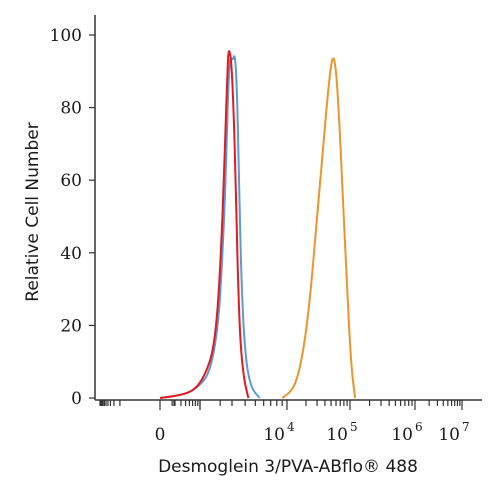  I want to click on x-tick-label: 10 7, so click(453, 432).